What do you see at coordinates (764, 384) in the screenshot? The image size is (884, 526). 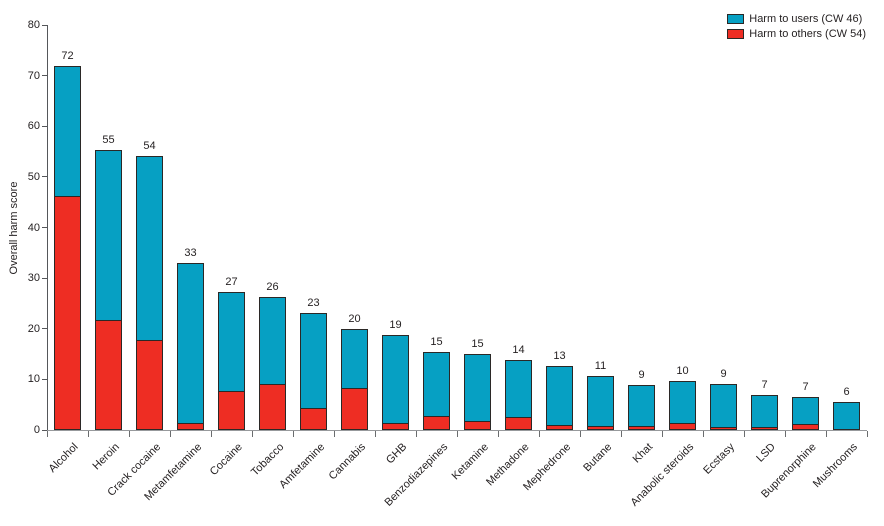 I see `bar-value-label: 7` at bounding box center [764, 384].